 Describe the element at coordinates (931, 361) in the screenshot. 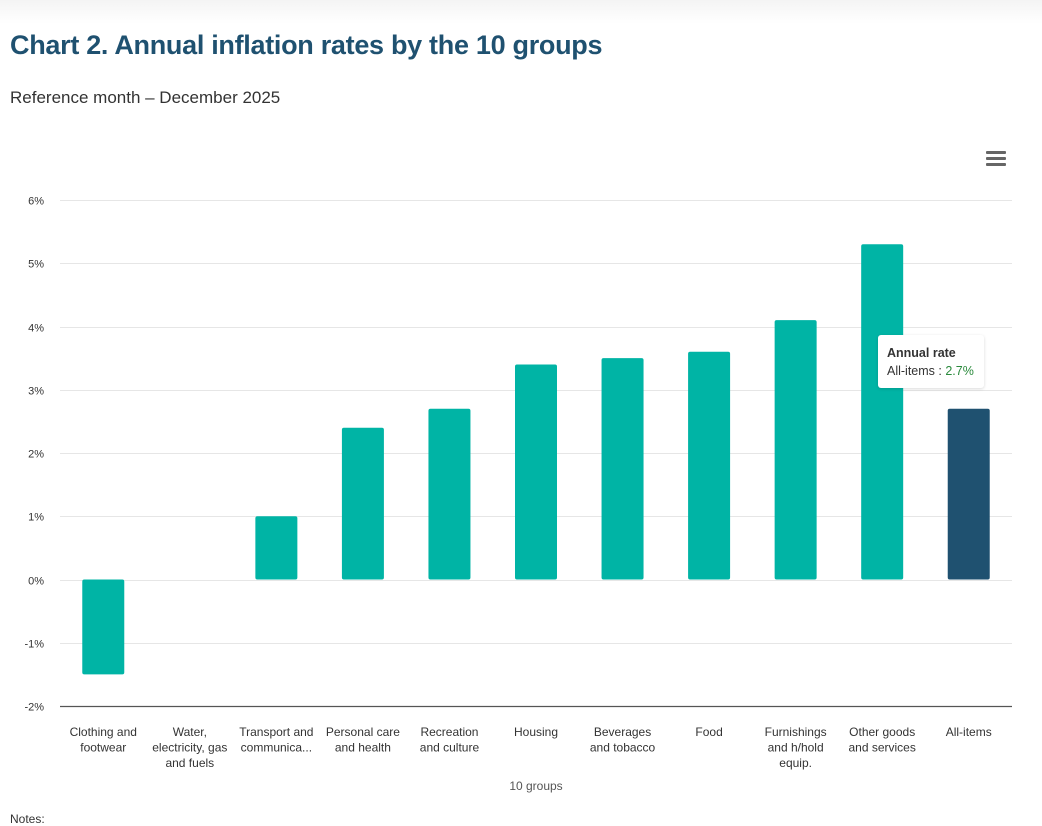

I see `tooltip: Annual rate All-items : 2.7%` at that location.